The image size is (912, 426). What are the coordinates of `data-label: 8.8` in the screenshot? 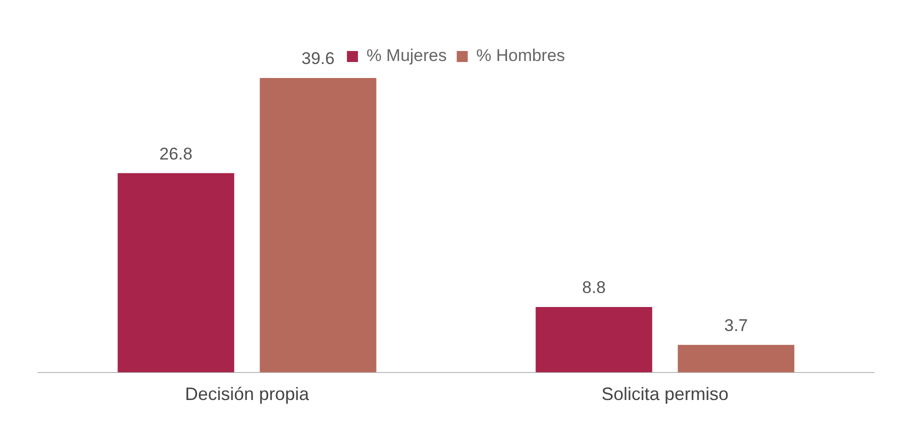 It's located at (594, 288).